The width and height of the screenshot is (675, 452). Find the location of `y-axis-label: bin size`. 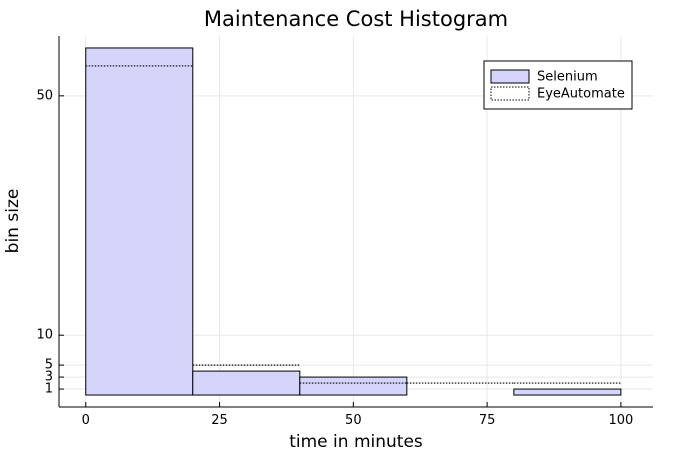

y-axis-label: bin size is located at coordinates (13, 221).